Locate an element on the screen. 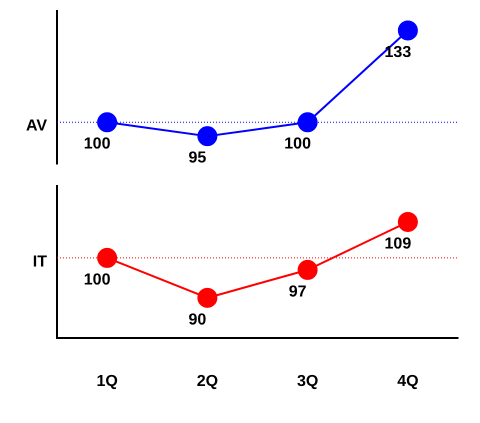  data-label: 109 is located at coordinates (398, 243).